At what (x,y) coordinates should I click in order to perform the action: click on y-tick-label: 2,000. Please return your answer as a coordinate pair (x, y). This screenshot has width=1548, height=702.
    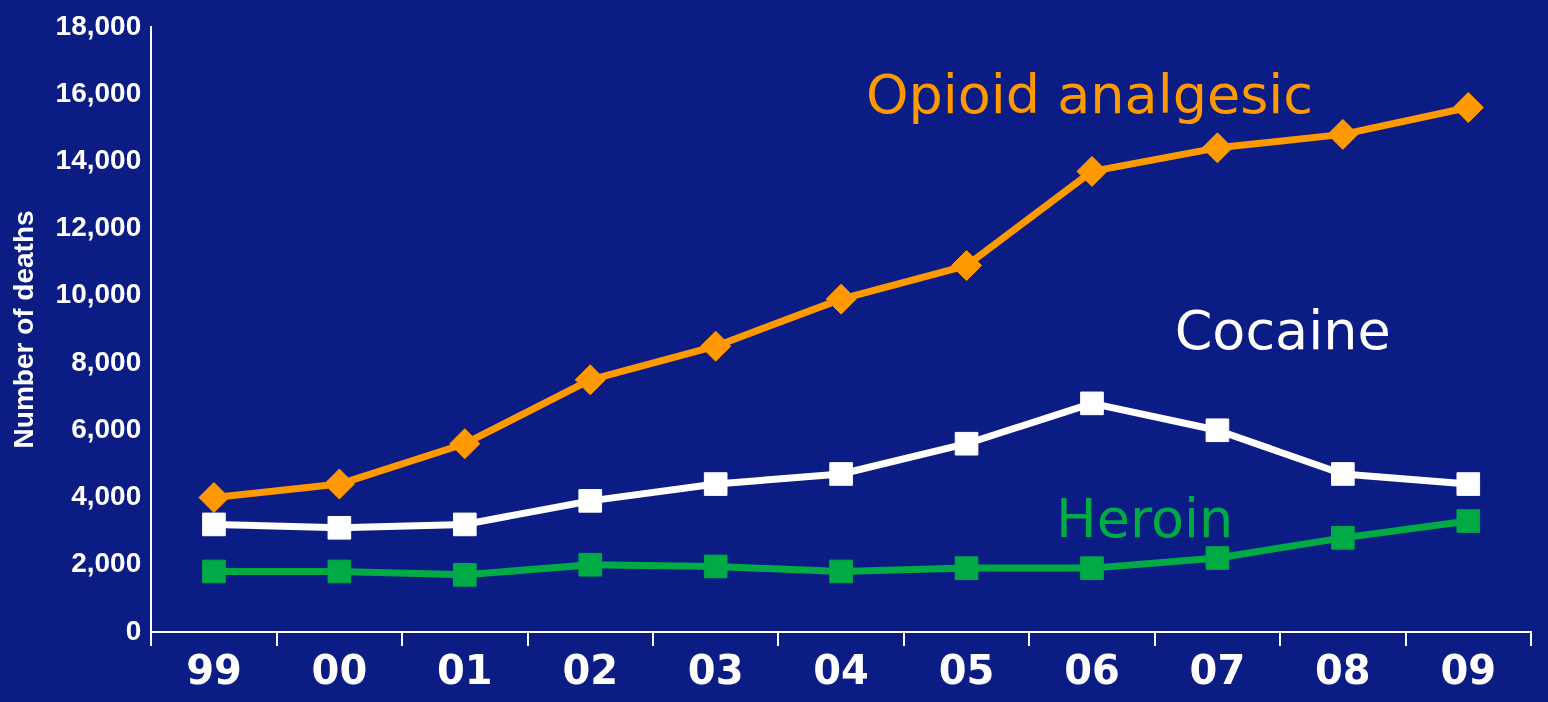
    Looking at the image, I should click on (106, 563).